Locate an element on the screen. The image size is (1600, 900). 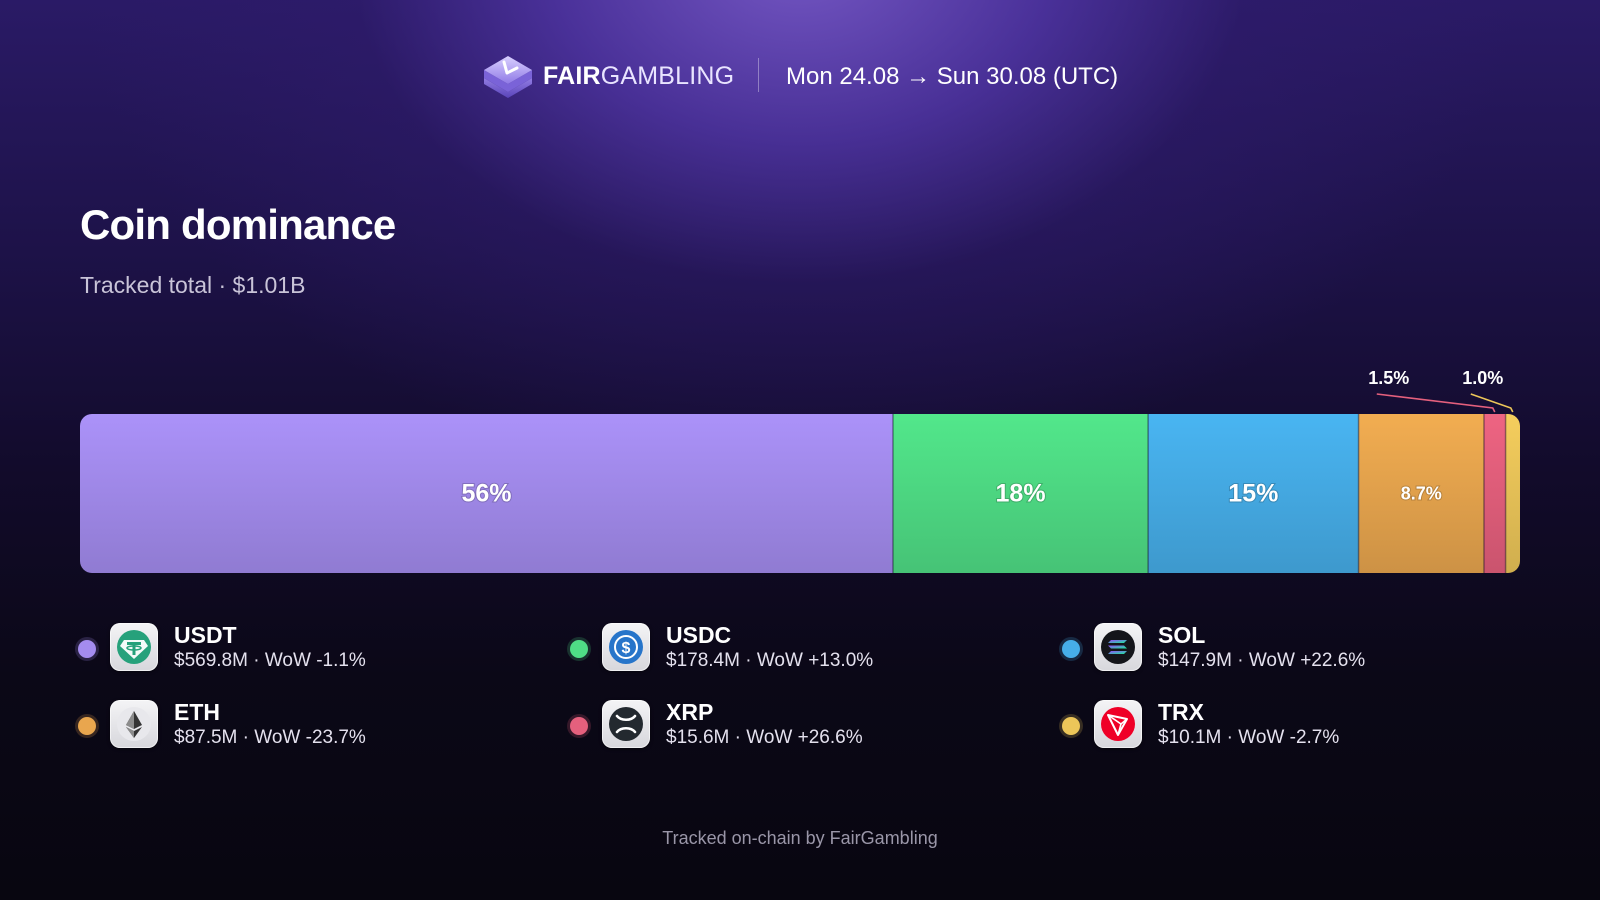
brand-name-light: GAMBLING is located at coordinates (667, 76).